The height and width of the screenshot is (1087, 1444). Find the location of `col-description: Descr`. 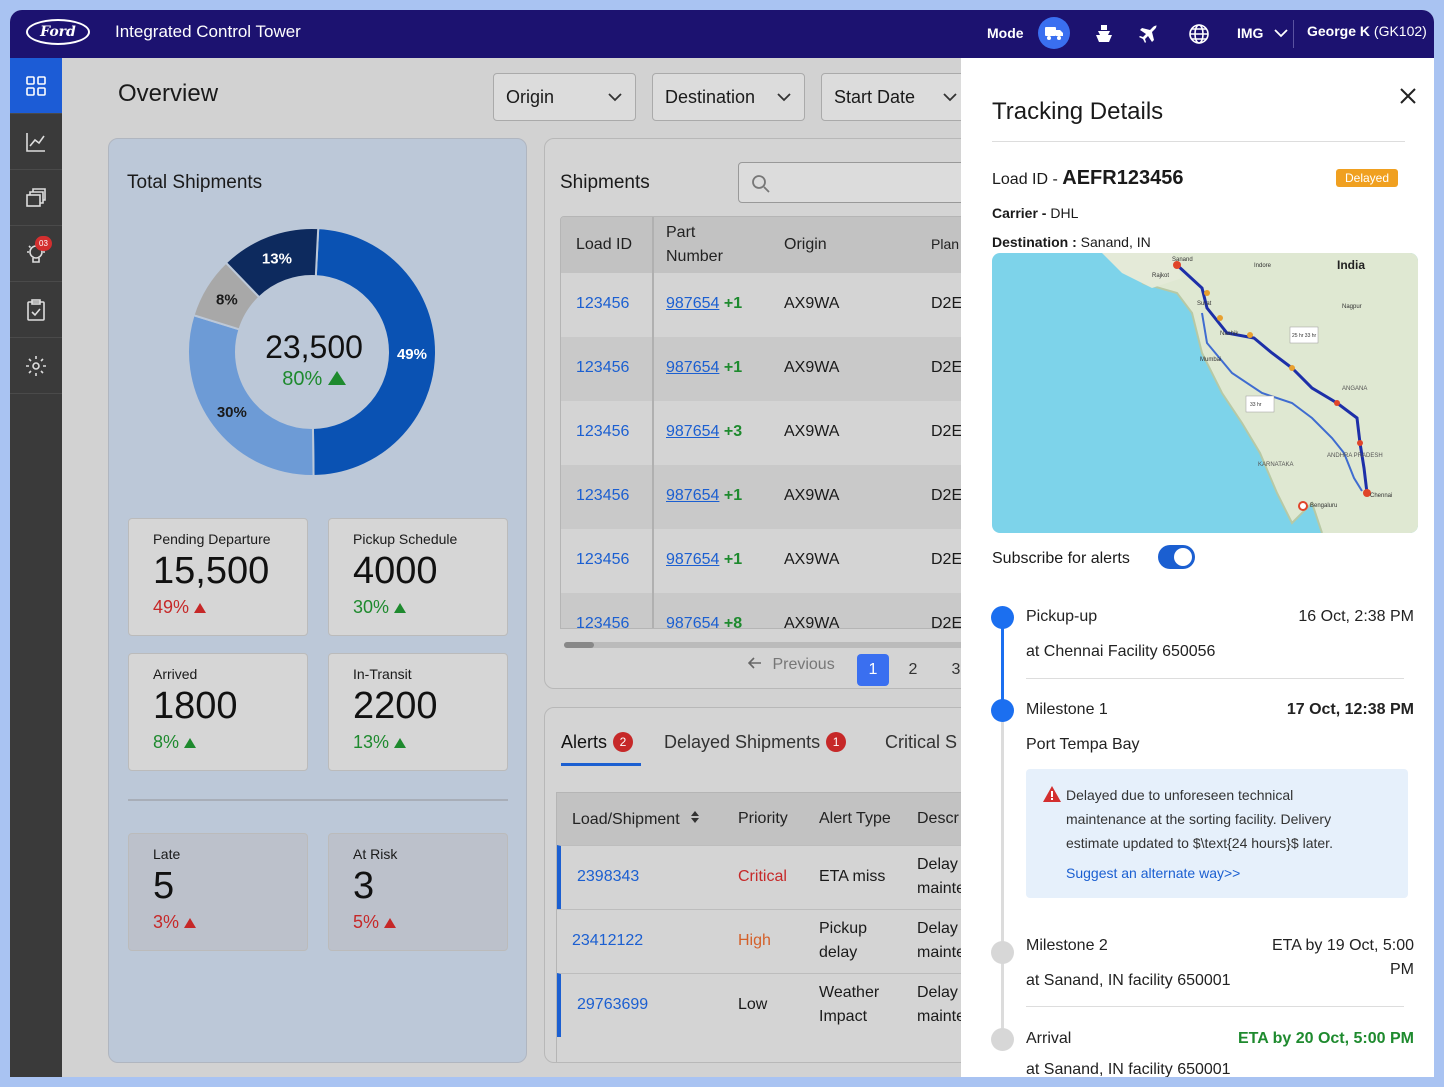

col-description: Descr is located at coordinates (938, 818).